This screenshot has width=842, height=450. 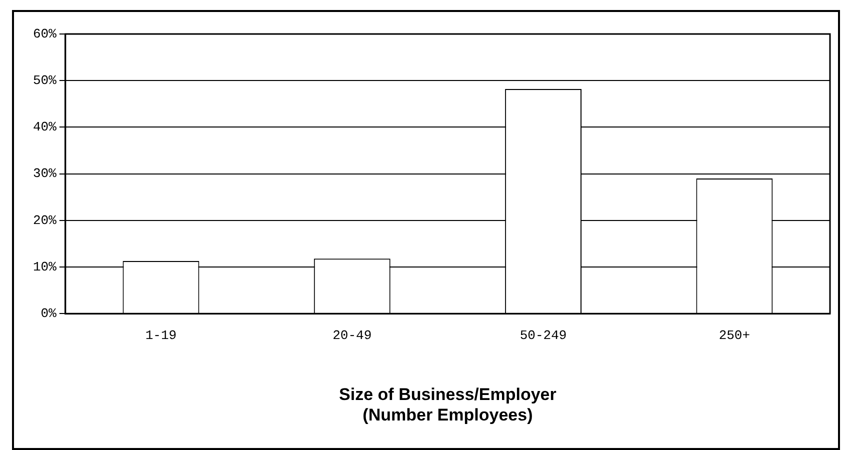 What do you see at coordinates (48, 314) in the screenshot?
I see `y-tick-label: 0%` at bounding box center [48, 314].